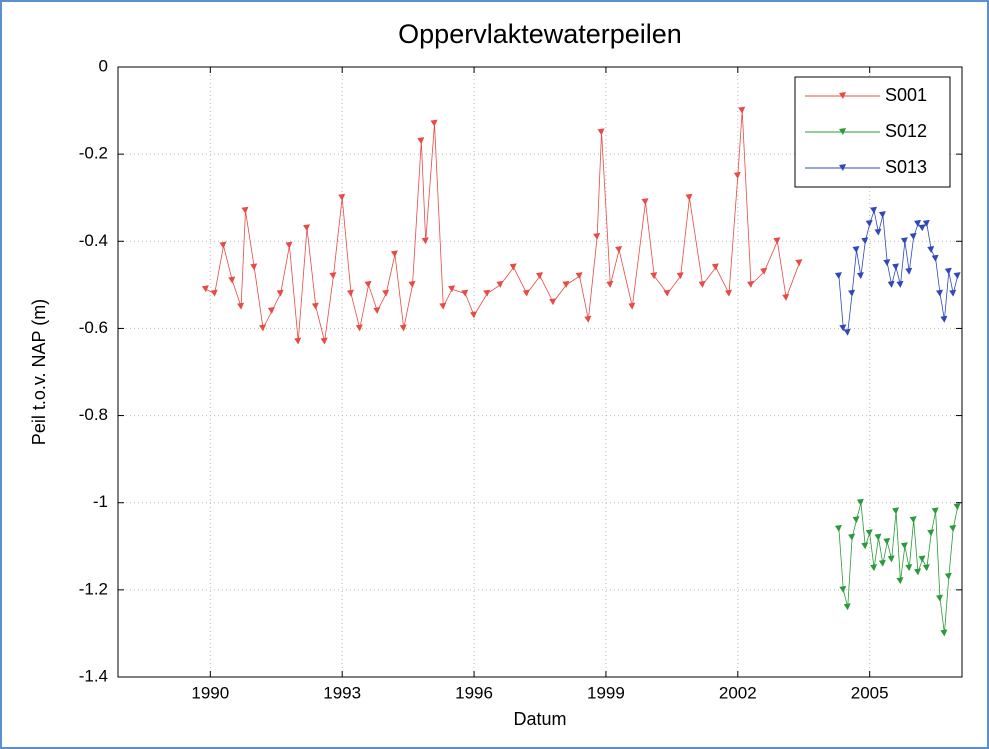  I want to click on x-axis-label: Datum, so click(539, 719).